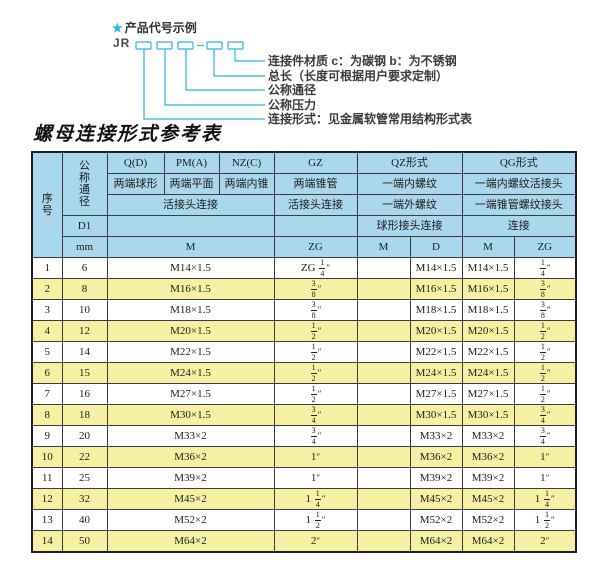 This screenshot has height=567, width=600. I want to click on cell-m-thread: M18×1.5, so click(190, 310).